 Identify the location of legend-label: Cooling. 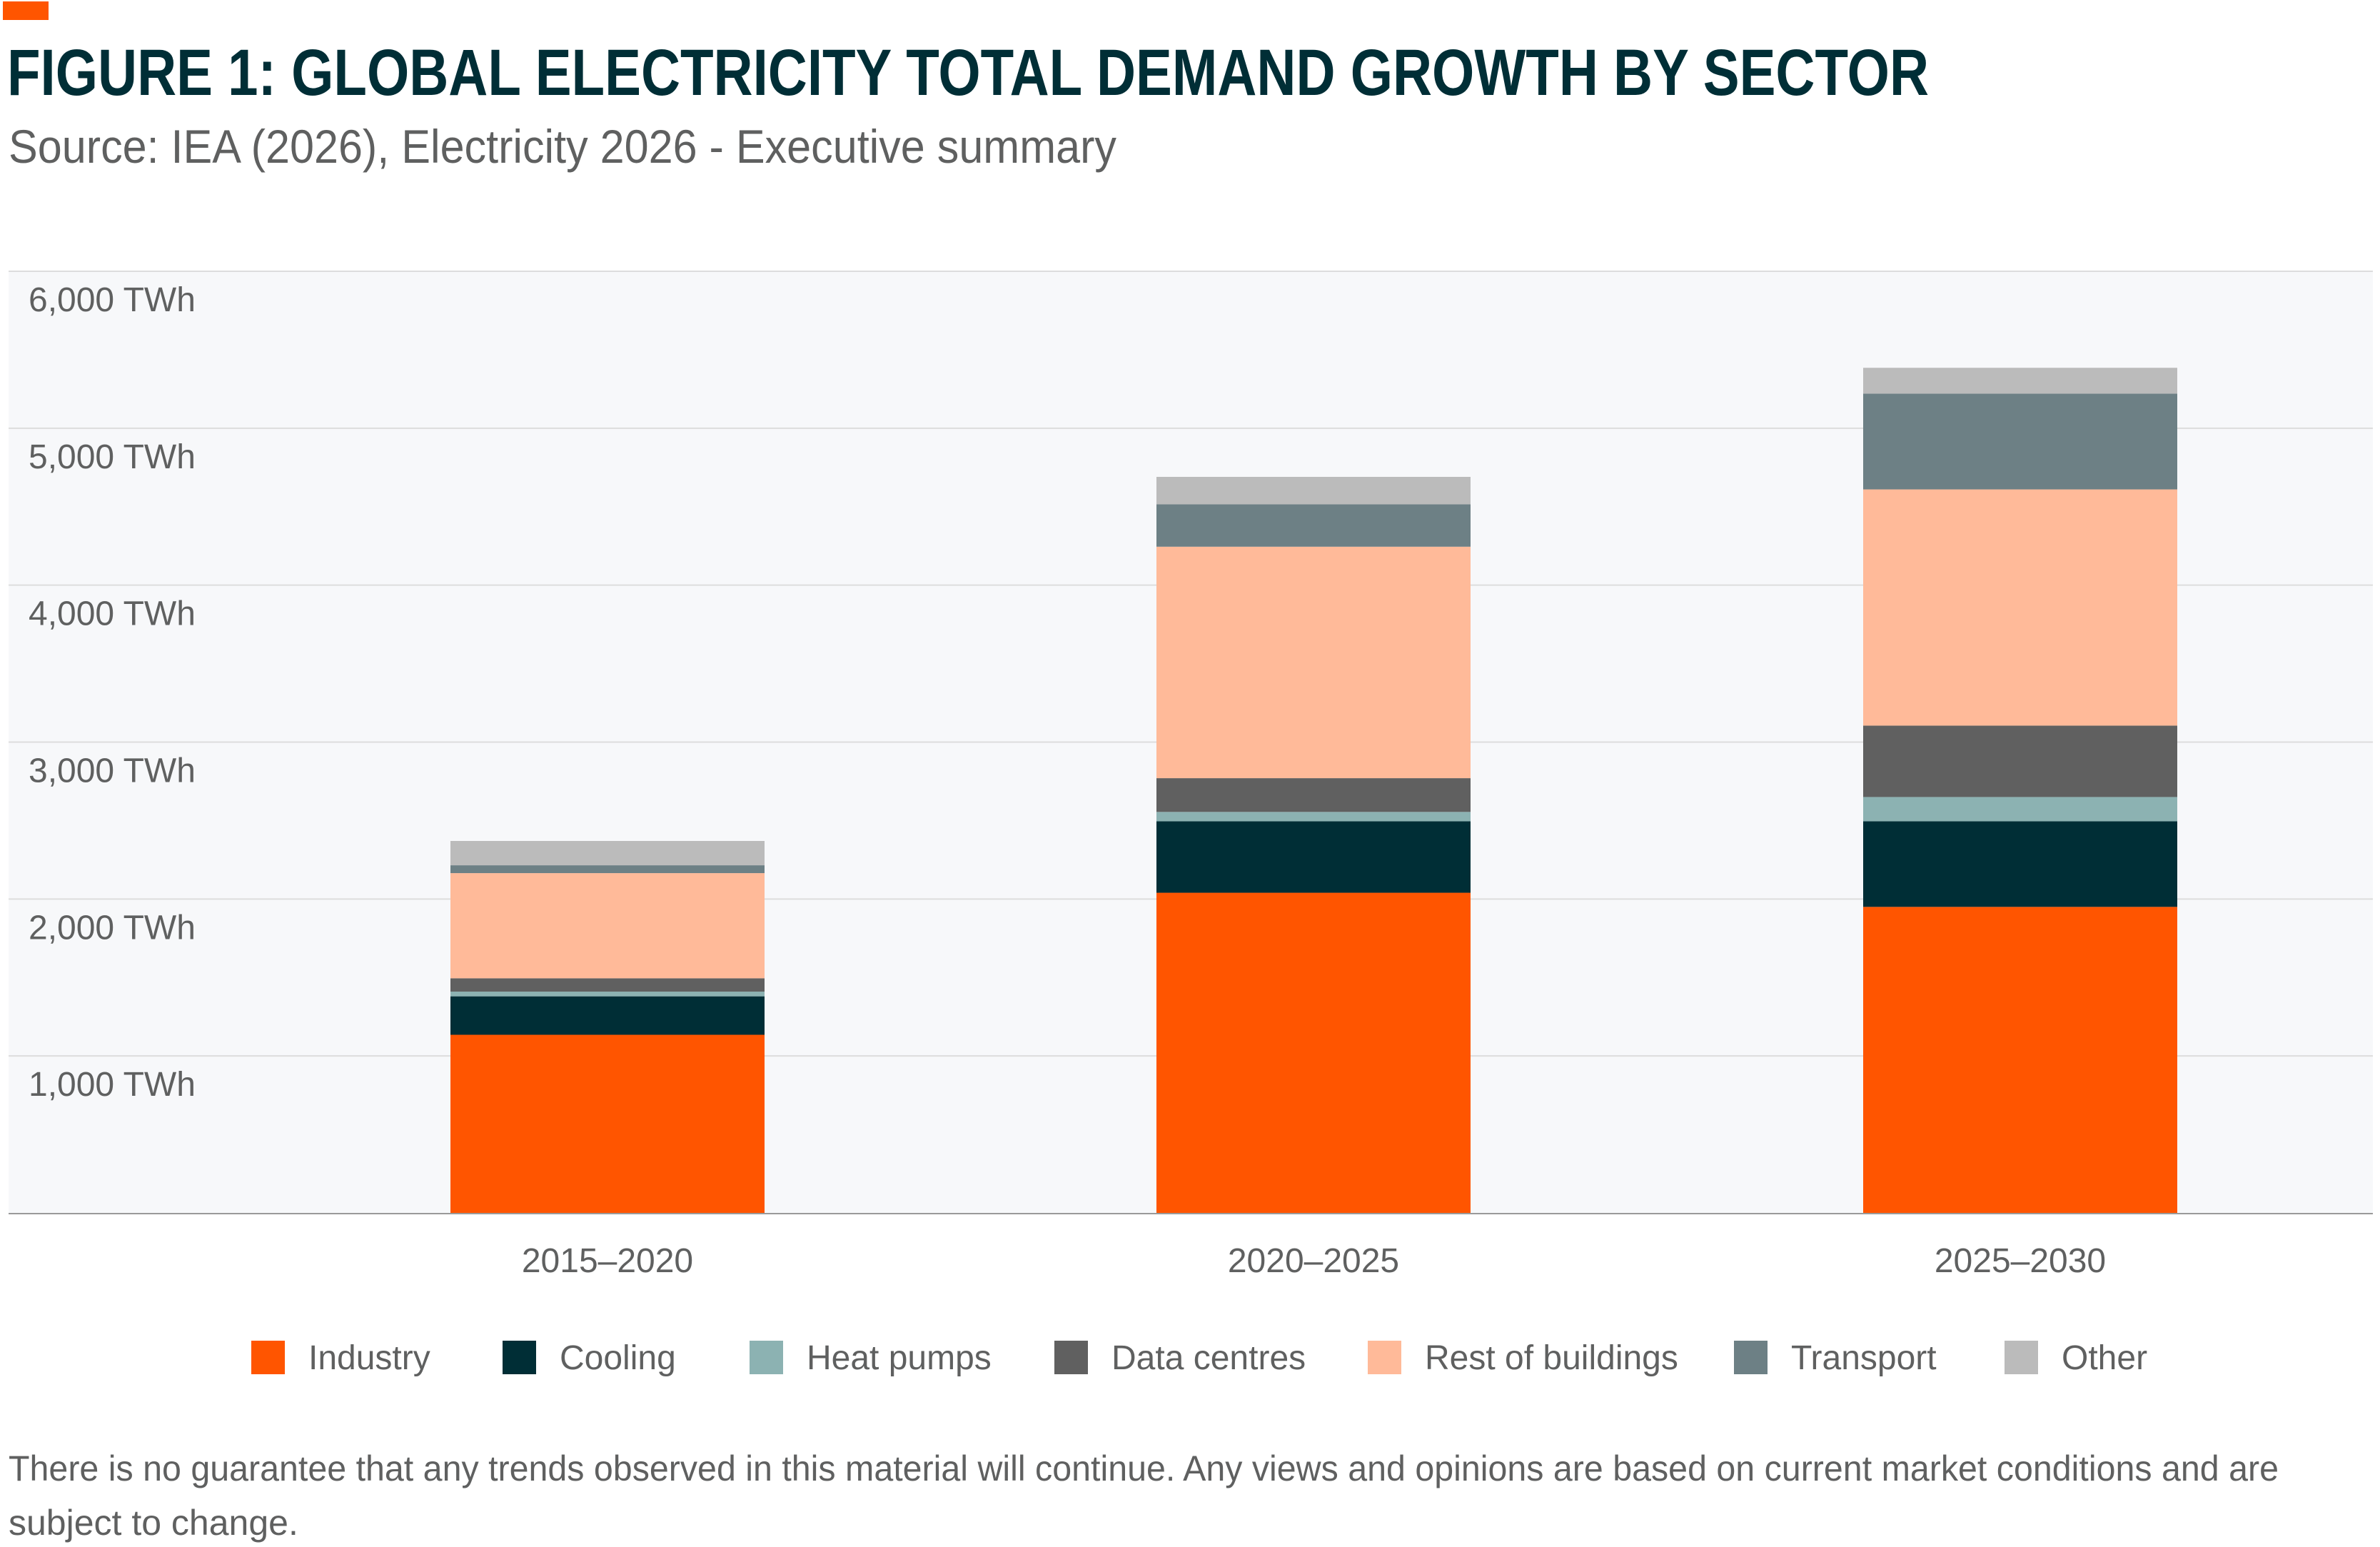
(618, 1358).